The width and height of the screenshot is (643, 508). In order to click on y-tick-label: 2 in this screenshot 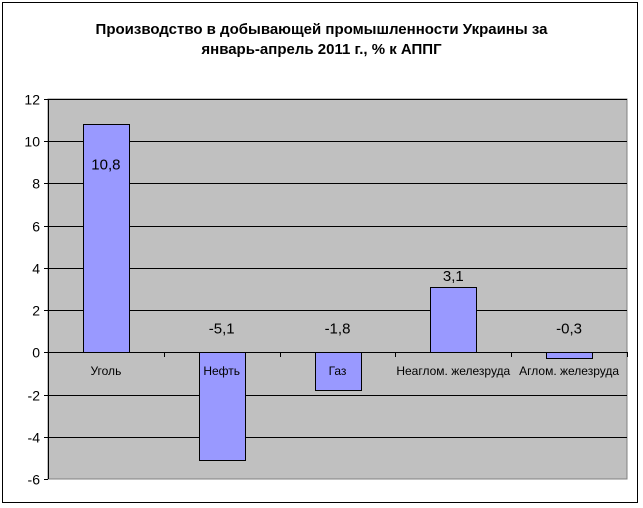, I will do `click(36, 311)`.